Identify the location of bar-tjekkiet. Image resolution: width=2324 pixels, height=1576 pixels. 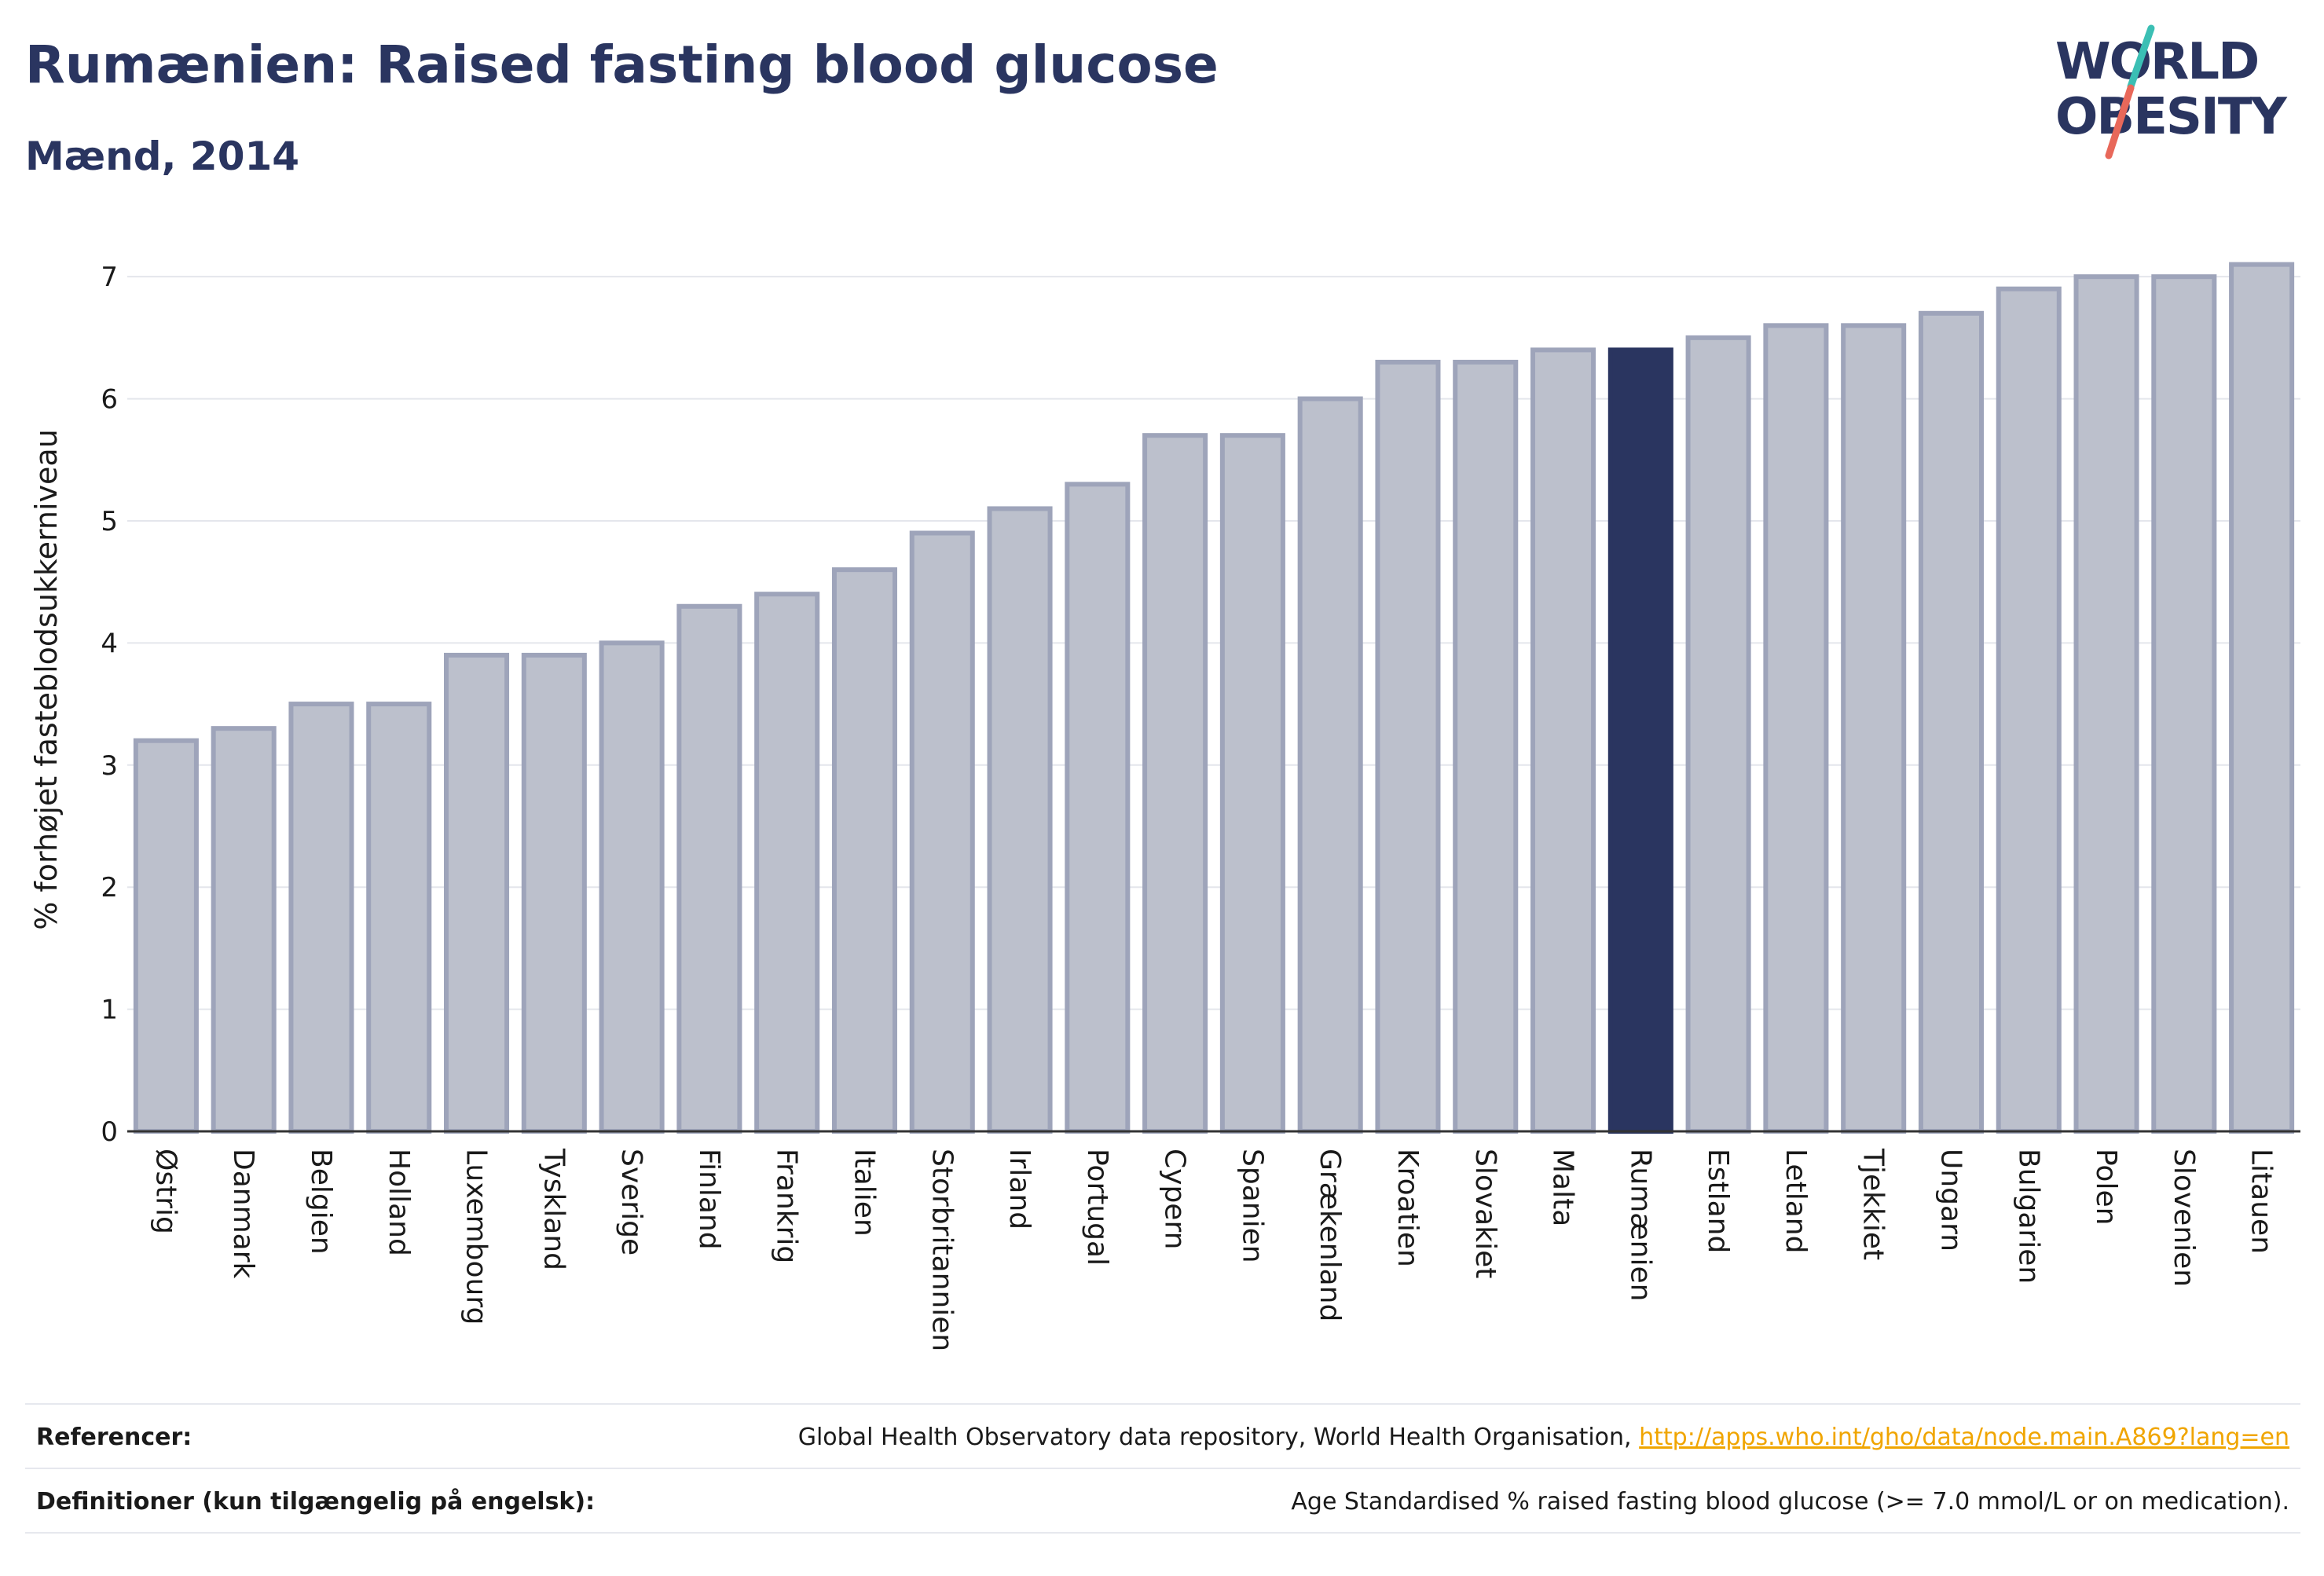
(1874, 728).